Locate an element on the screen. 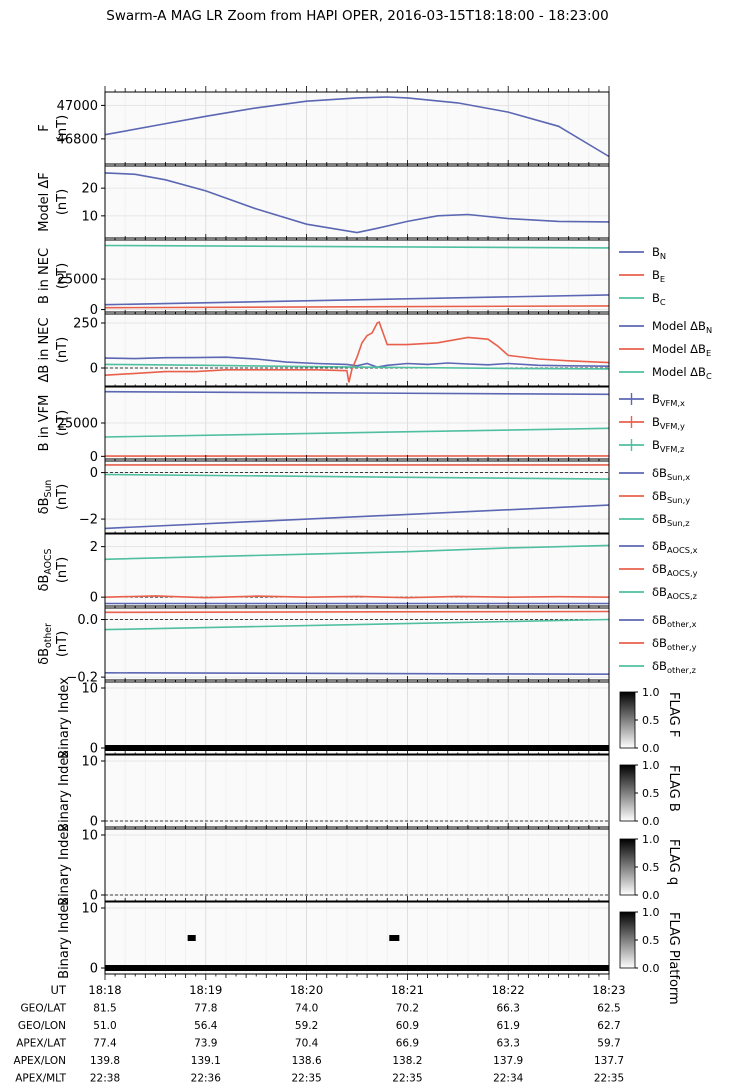 This screenshot has height=1087, width=729. xaxis-value: 59.7 is located at coordinates (608, 1044).